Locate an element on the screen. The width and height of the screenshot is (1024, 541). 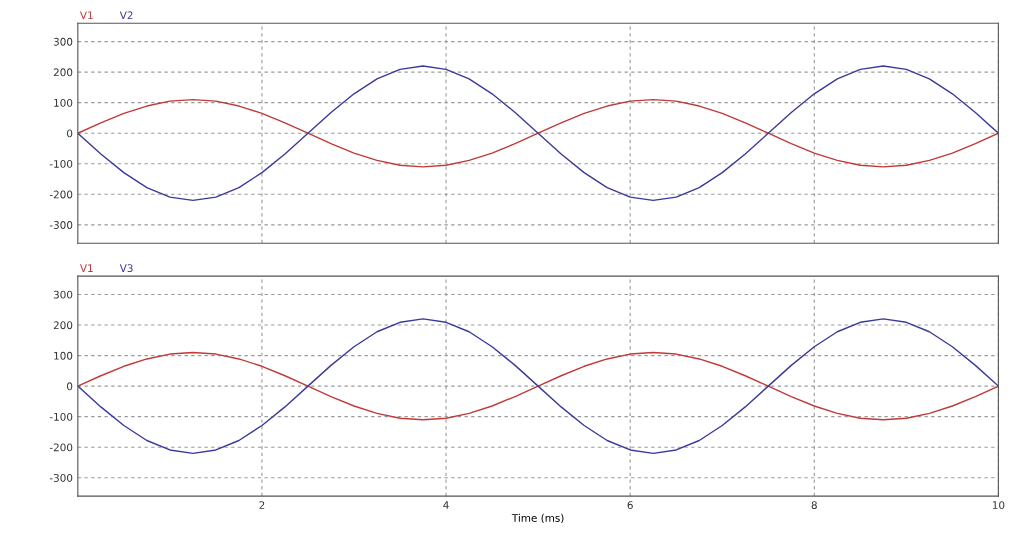
x-tick-label: 8 is located at coordinates (814, 505).